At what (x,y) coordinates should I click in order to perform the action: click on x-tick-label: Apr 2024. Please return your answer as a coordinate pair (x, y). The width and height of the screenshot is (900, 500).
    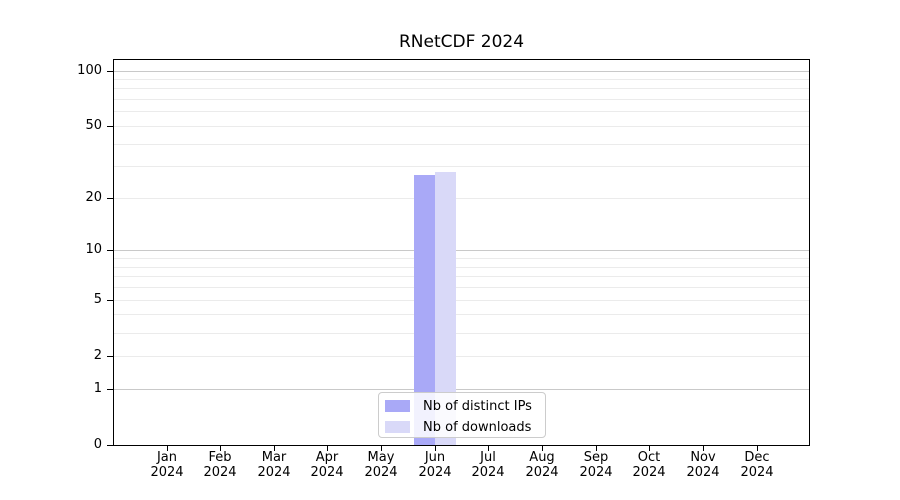
    Looking at the image, I should click on (327, 465).